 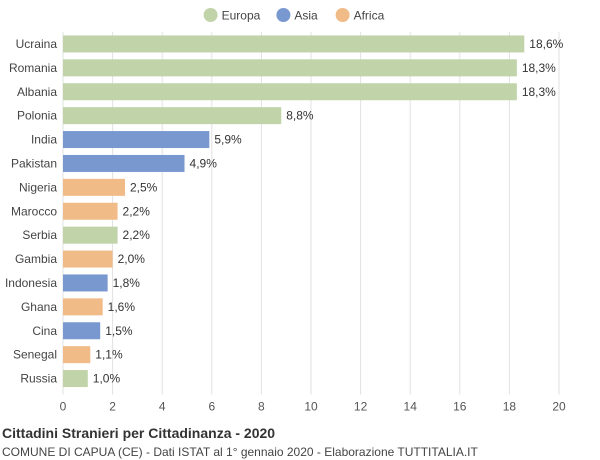 I want to click on x-tick-label: 18, so click(x=510, y=407).